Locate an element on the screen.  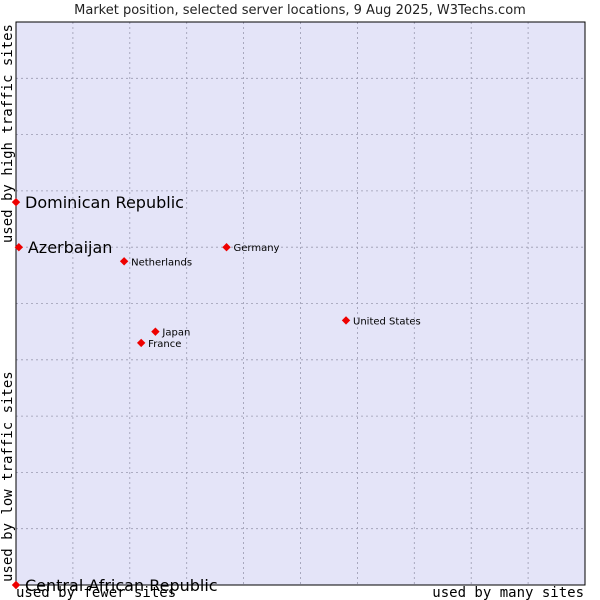
y-axis-low-label: used by low traffic sites is located at coordinates (8, 476).